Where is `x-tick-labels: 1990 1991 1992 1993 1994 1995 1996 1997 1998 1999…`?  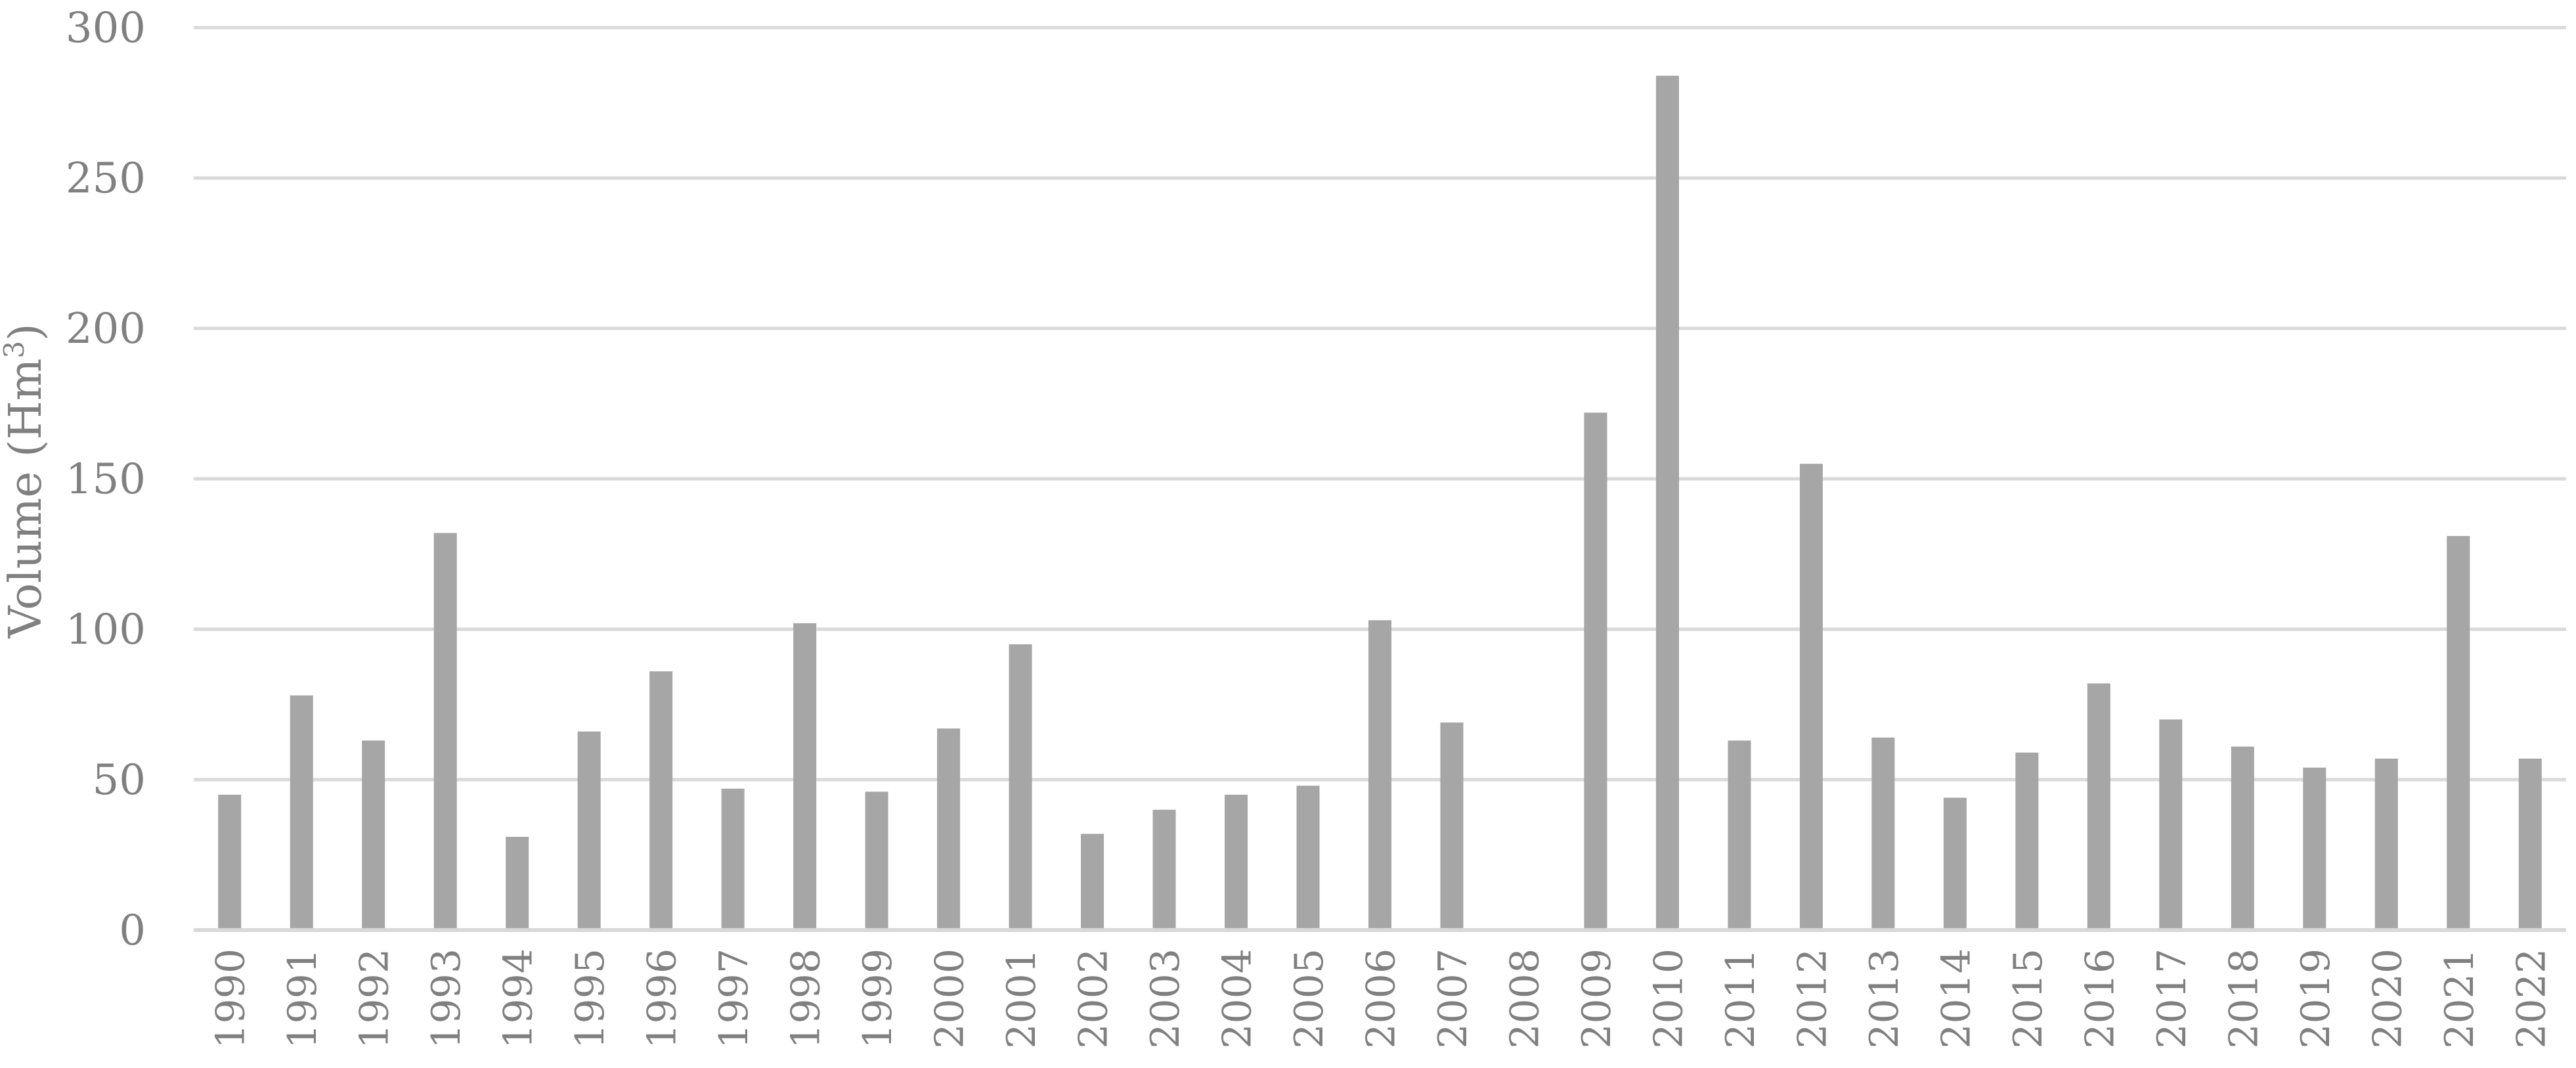
x-tick-labels: 1990 1991 1992 1993 1994 1995 1996 1997 1998 1999… is located at coordinates (1381, 999).